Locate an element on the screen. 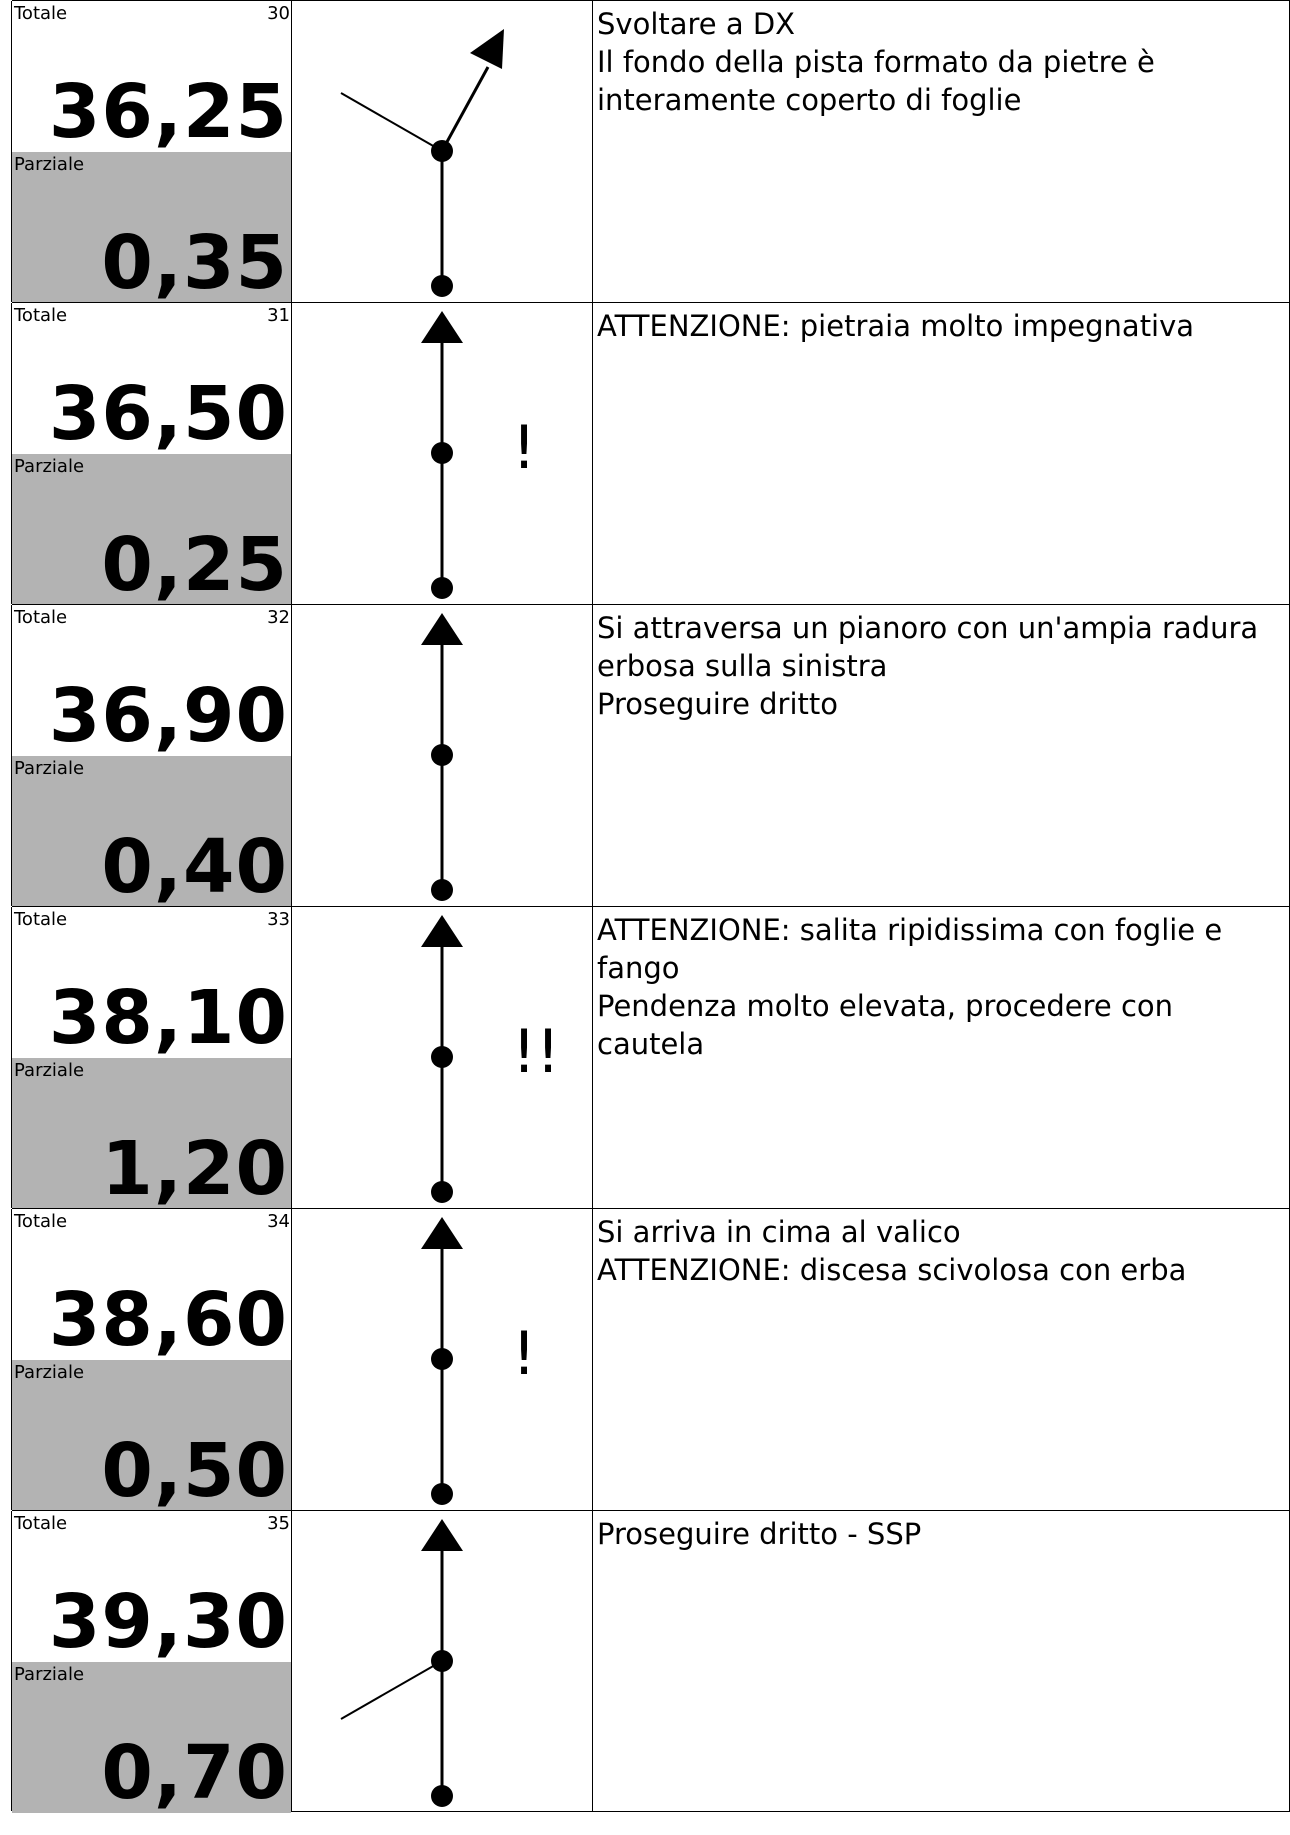 Image resolution: width=1290 pixels, height=1835 pixels. instruction-line: ATTENZIONE: pietraia molto impegnativa is located at coordinates (896, 326).